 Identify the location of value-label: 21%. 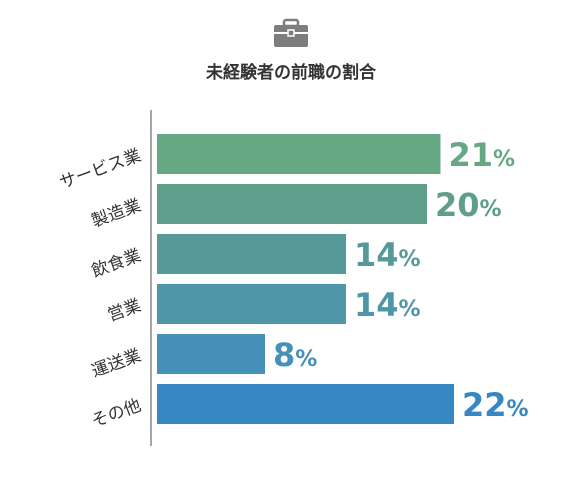
(482, 155).